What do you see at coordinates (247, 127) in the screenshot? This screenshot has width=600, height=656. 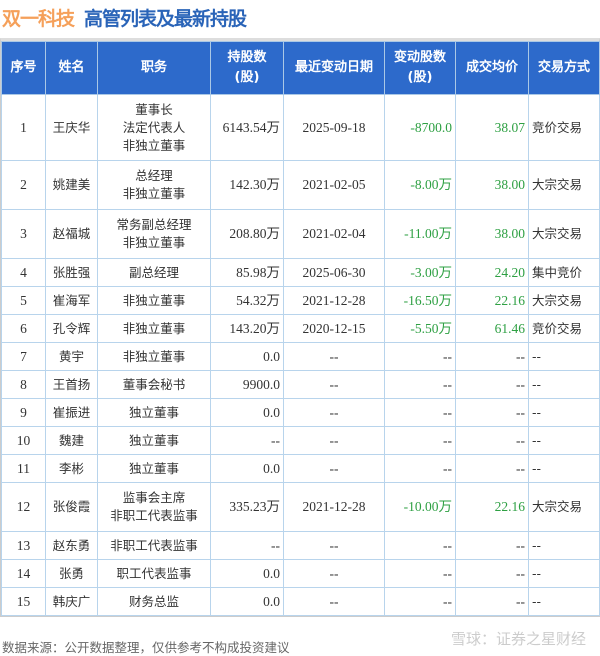 I see `cell-shares: 6143.54万` at bounding box center [247, 127].